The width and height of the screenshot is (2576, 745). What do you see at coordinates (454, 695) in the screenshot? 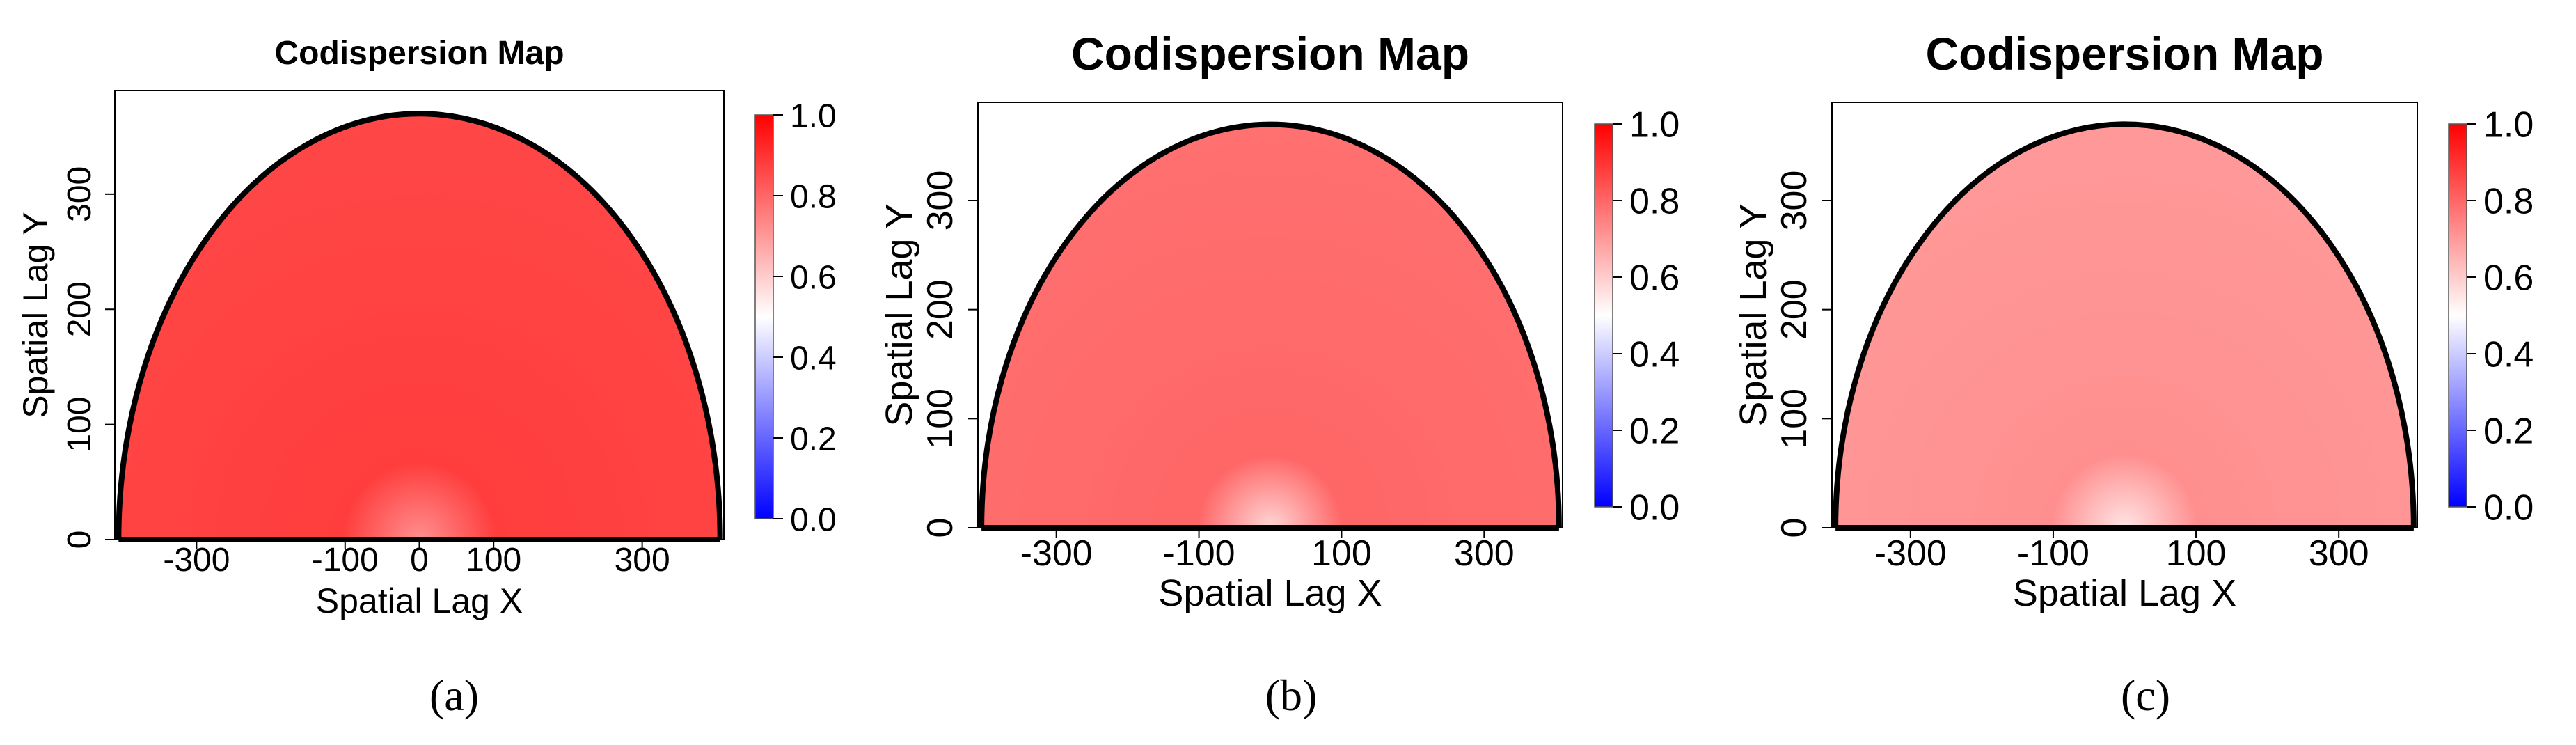
I see `panel-caption: (a)` at bounding box center [454, 695].